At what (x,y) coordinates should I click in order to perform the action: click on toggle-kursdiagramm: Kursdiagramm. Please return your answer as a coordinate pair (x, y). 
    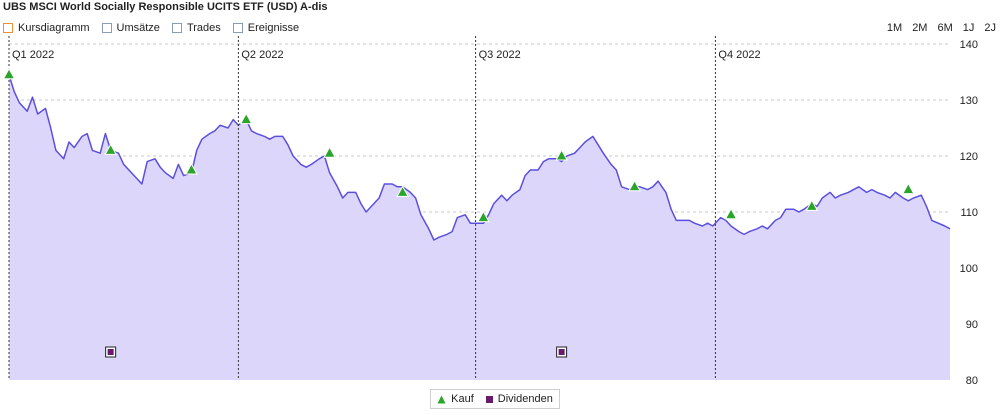
    Looking at the image, I should click on (46, 28).